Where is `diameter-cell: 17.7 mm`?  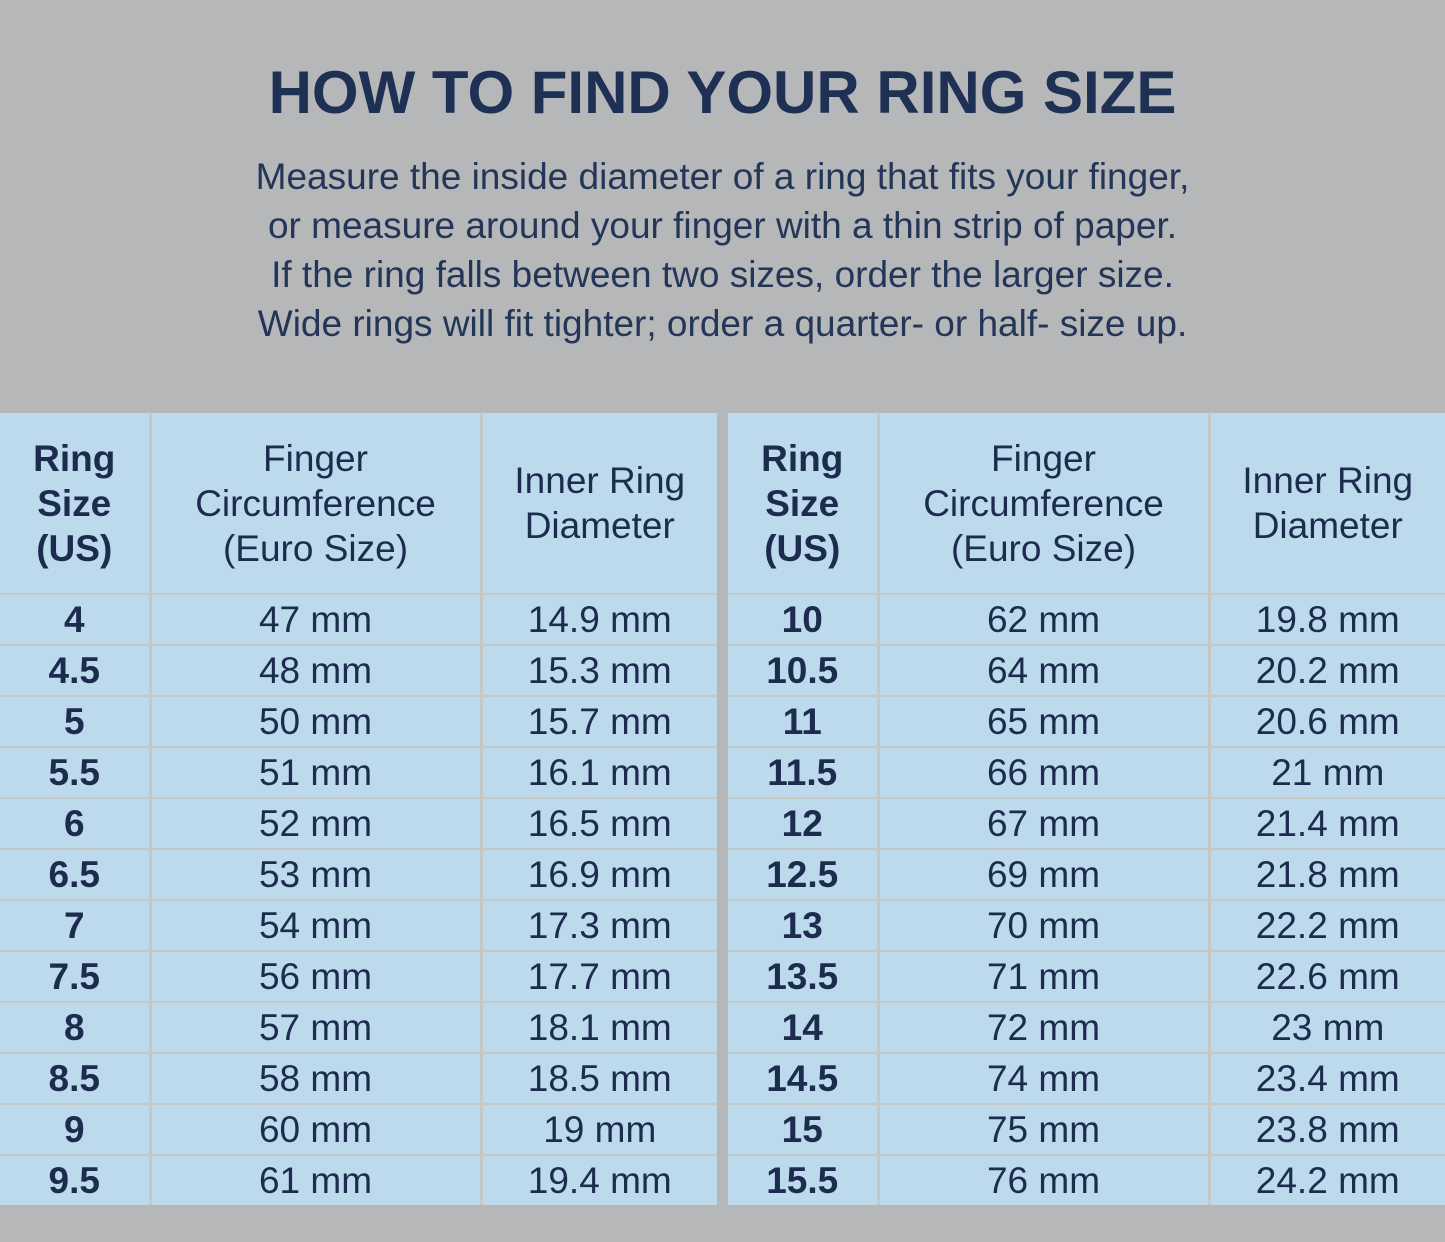
diameter-cell: 17.7 mm is located at coordinates (599, 977).